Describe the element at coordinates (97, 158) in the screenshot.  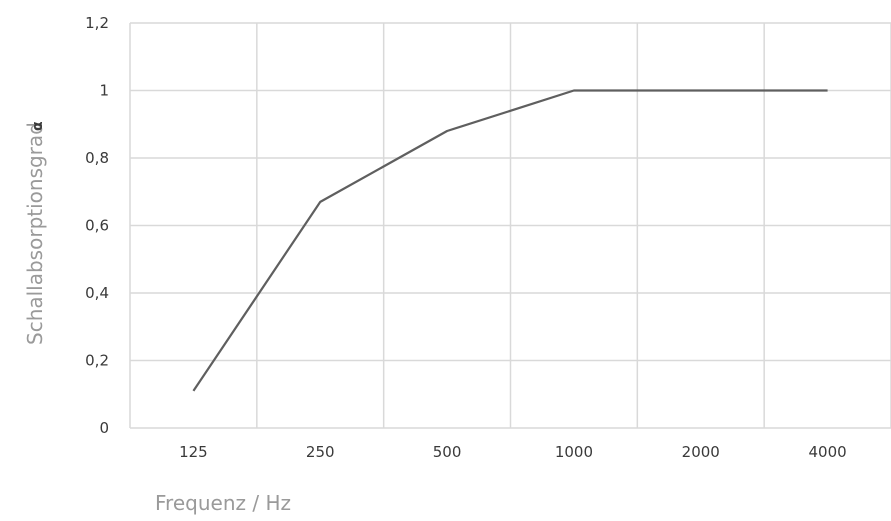
I see `y-tick-label: 0,8` at that location.